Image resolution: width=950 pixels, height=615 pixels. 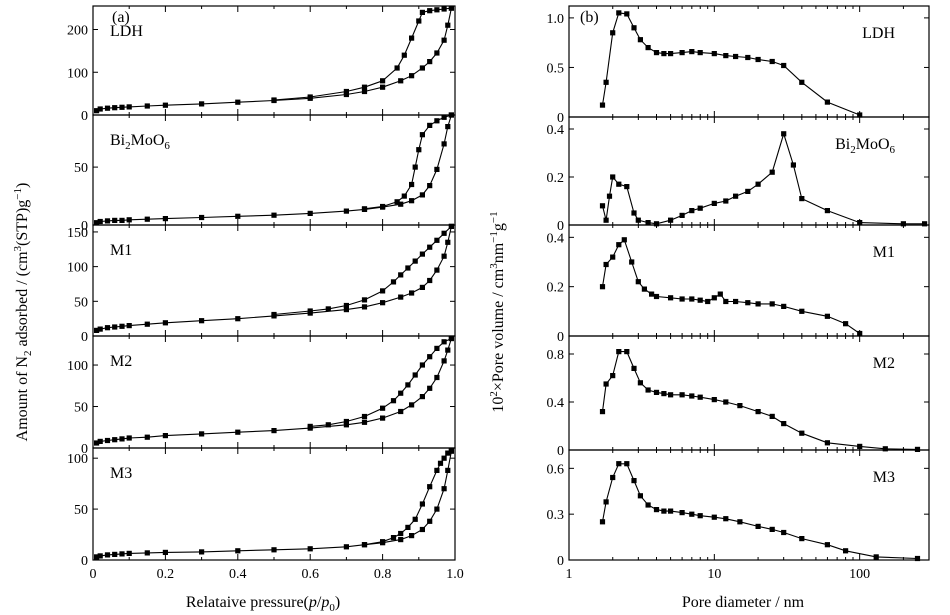 I want to click on panel-b-bi2moo6-label: Bi2MoO6, so click(x=865, y=146).